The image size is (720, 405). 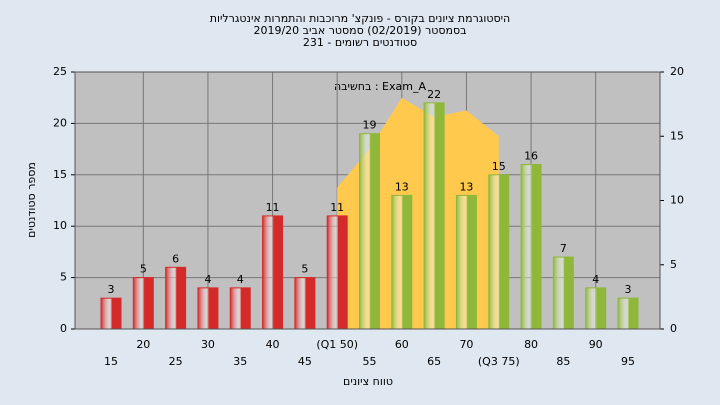 What do you see at coordinates (175, 258) in the screenshot?
I see `data-label: 6` at bounding box center [175, 258].